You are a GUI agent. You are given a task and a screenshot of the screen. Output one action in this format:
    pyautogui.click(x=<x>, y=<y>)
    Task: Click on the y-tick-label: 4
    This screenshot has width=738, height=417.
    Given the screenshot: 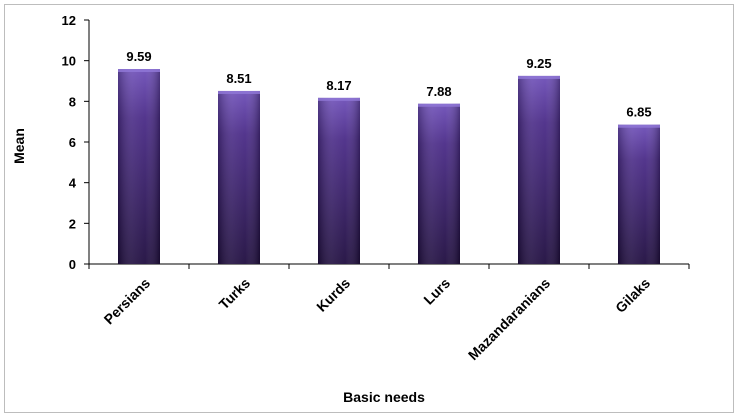 What is the action you would take?
    pyautogui.click(x=73, y=183)
    